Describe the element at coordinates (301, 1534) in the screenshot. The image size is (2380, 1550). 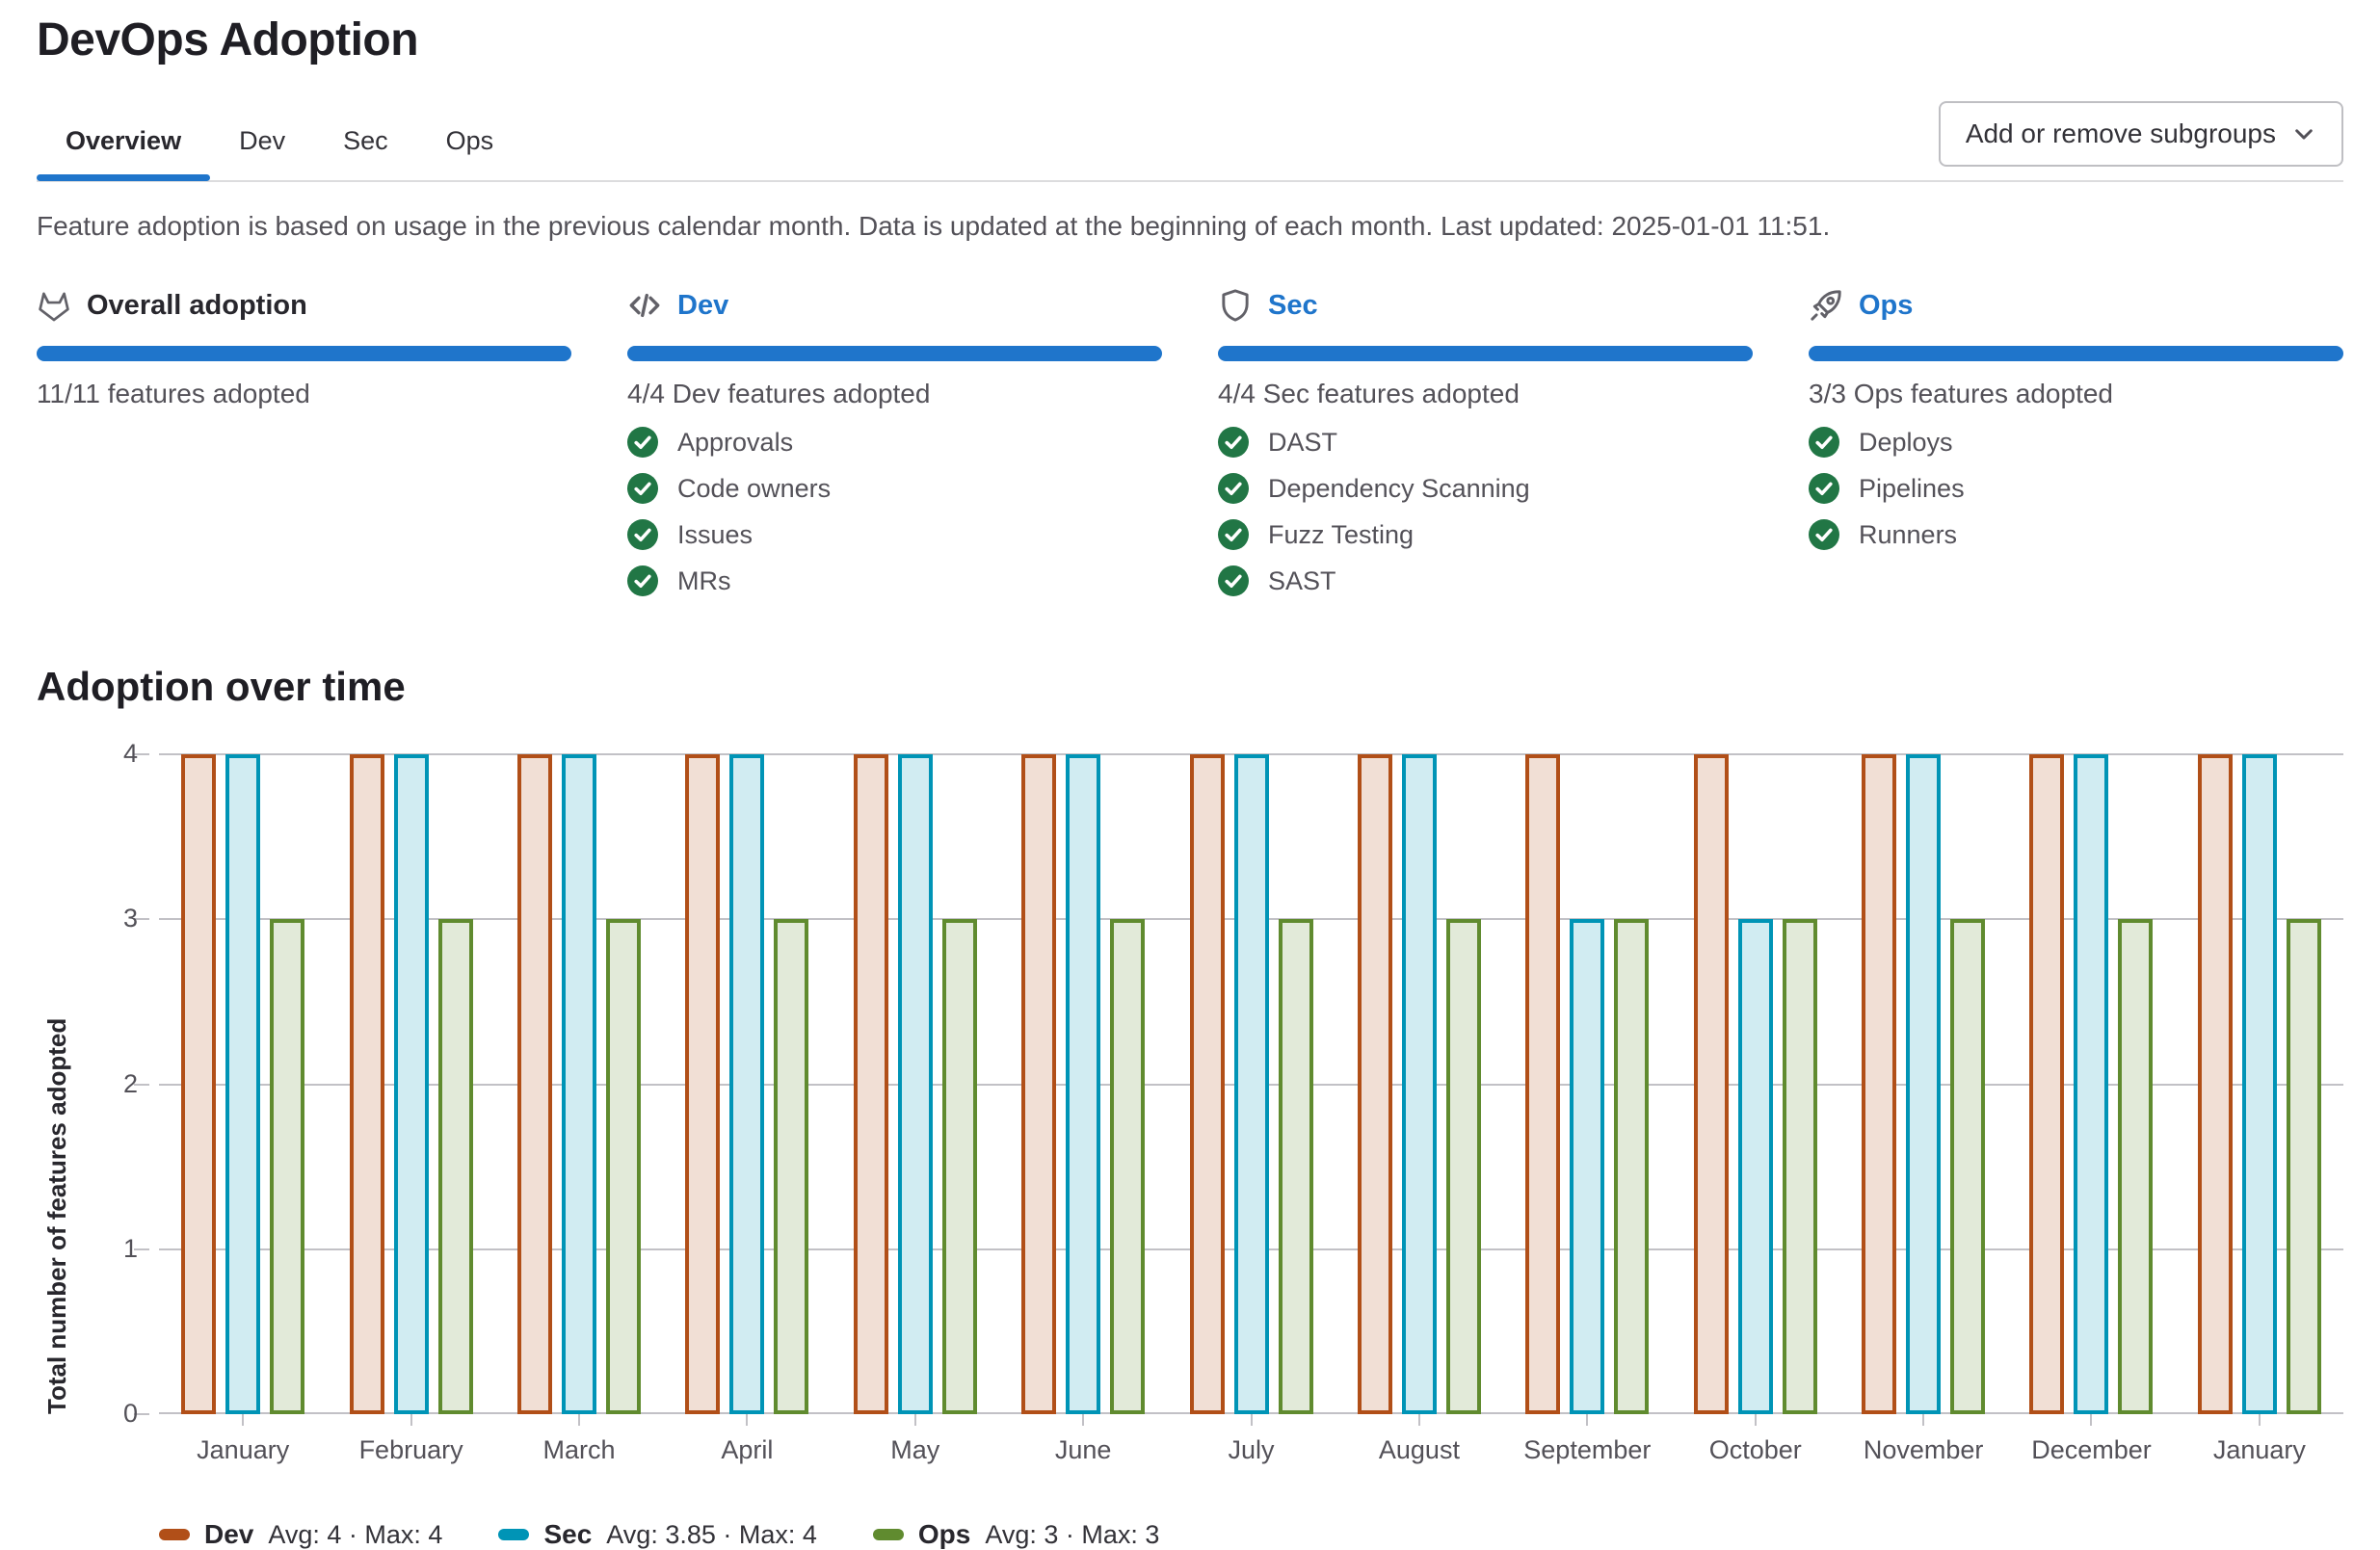
I see `legend-item-dev: Dev Avg: 4 · Max: 4` at that location.